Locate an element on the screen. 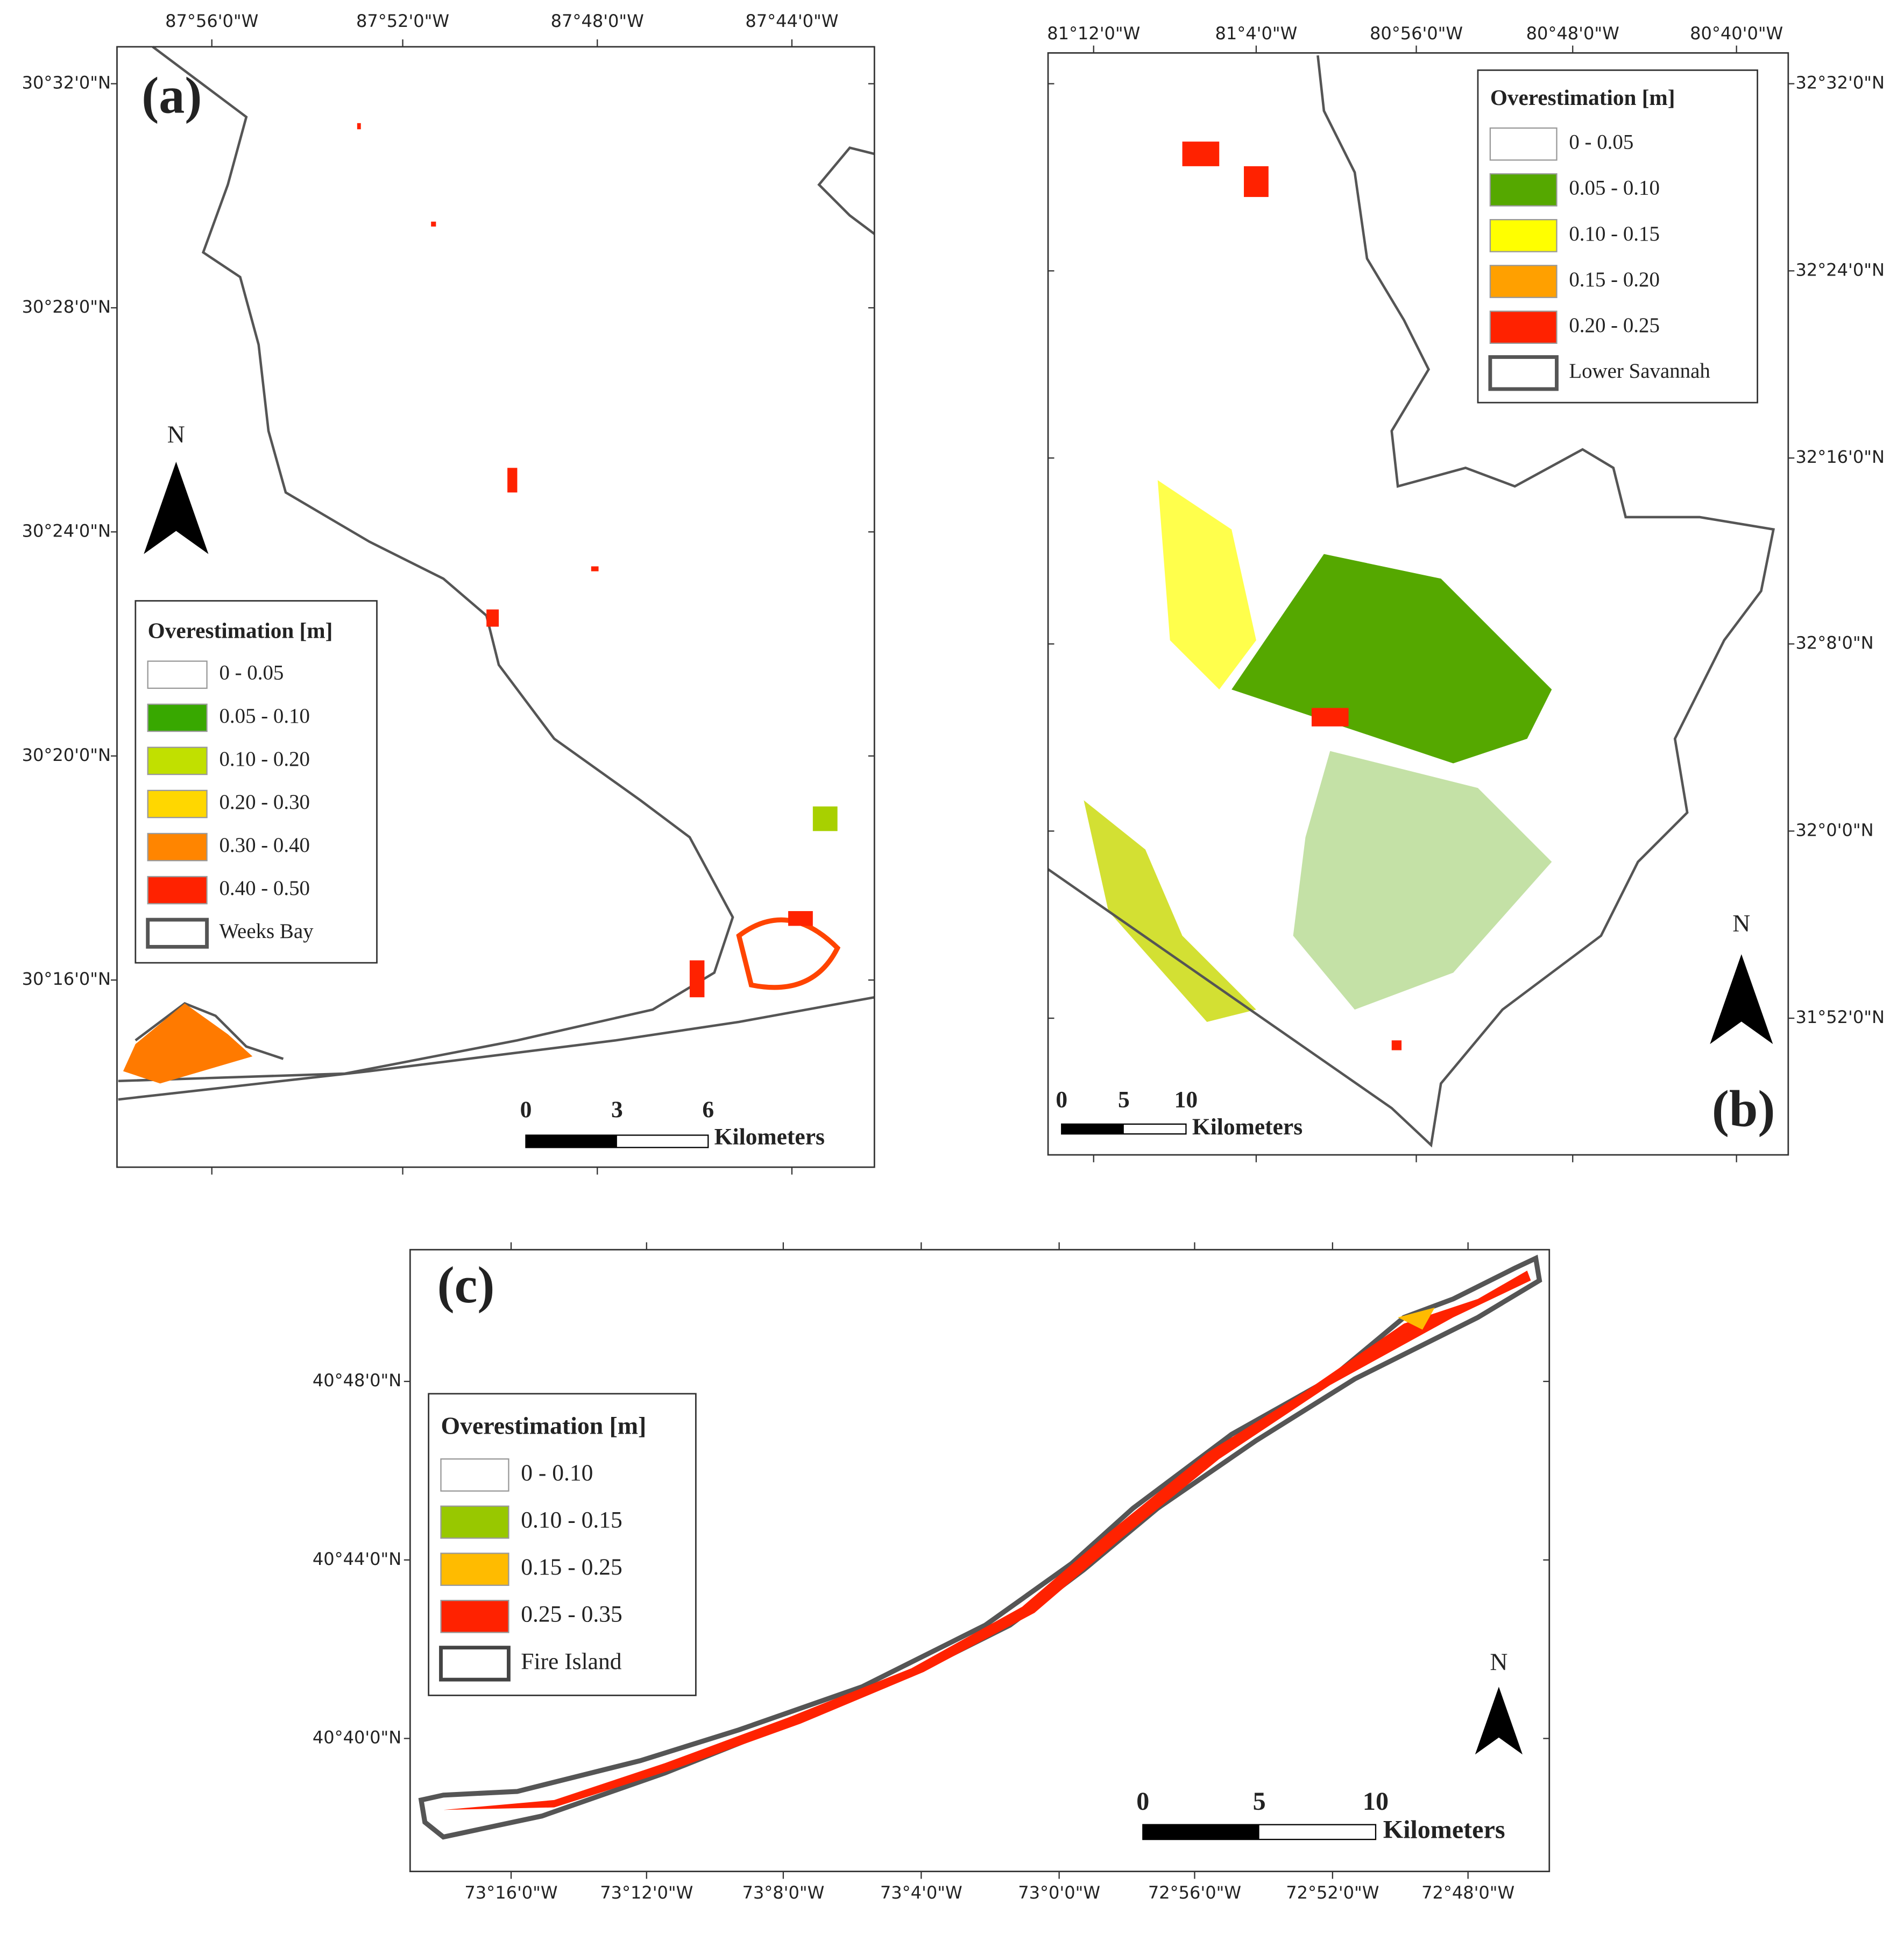 This screenshot has height=1933, width=1904. longitude-label: 73°0'0"W is located at coordinates (1059, 1892).